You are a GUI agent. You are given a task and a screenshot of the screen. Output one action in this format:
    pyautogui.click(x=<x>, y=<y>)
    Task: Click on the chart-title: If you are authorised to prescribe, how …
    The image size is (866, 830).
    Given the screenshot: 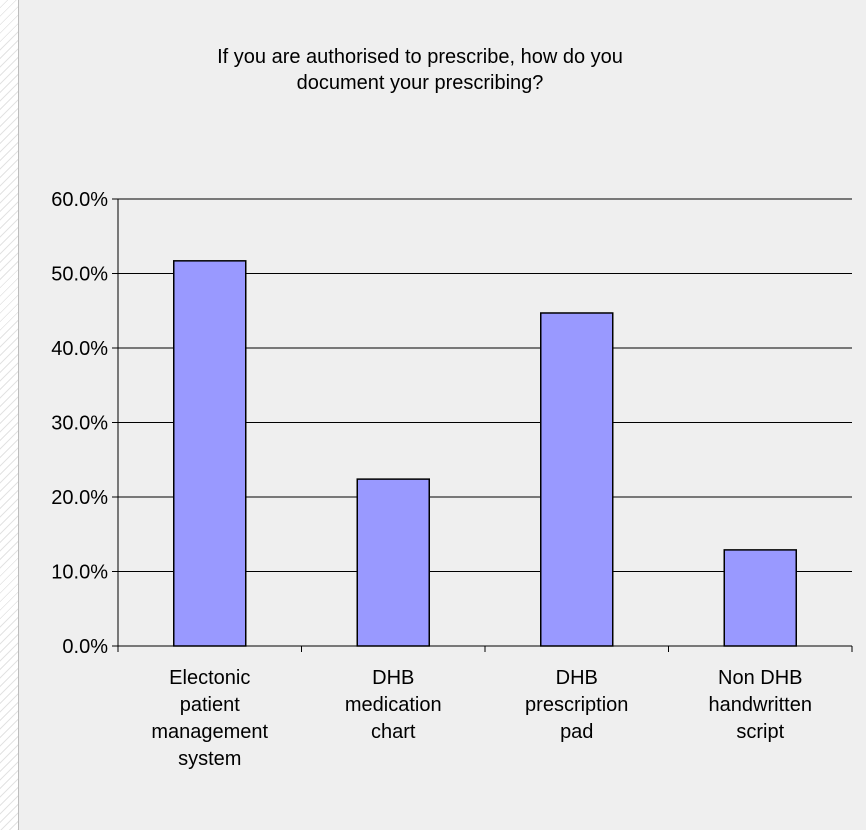 What is the action you would take?
    pyautogui.click(x=420, y=70)
    